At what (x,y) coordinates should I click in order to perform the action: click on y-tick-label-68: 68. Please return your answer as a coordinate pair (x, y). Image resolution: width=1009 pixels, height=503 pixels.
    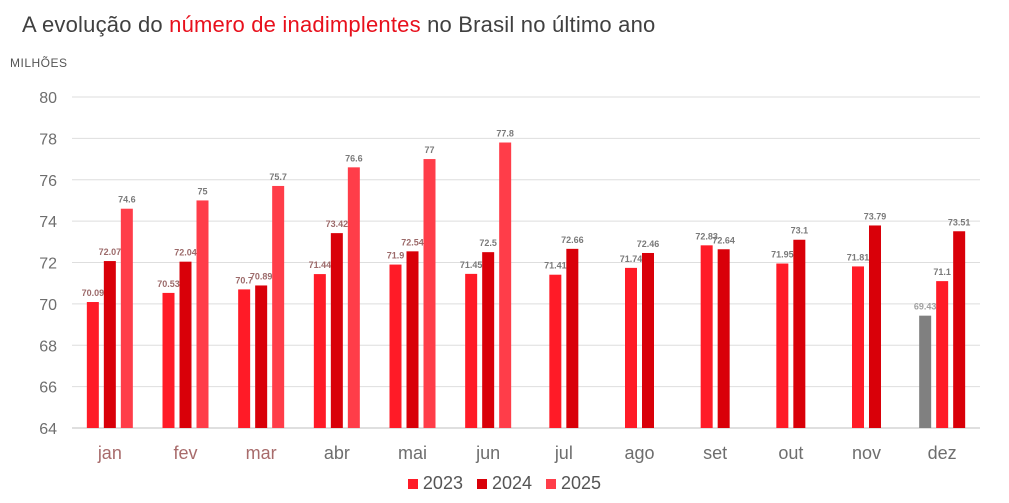
    Looking at the image, I should click on (48, 346).